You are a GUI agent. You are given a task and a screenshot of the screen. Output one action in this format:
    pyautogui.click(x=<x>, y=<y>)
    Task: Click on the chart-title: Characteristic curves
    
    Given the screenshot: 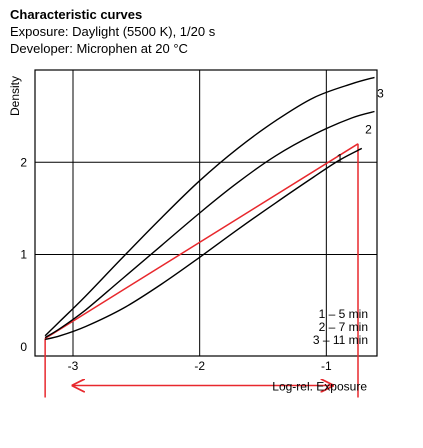 What is the action you would take?
    pyautogui.click(x=76, y=14)
    